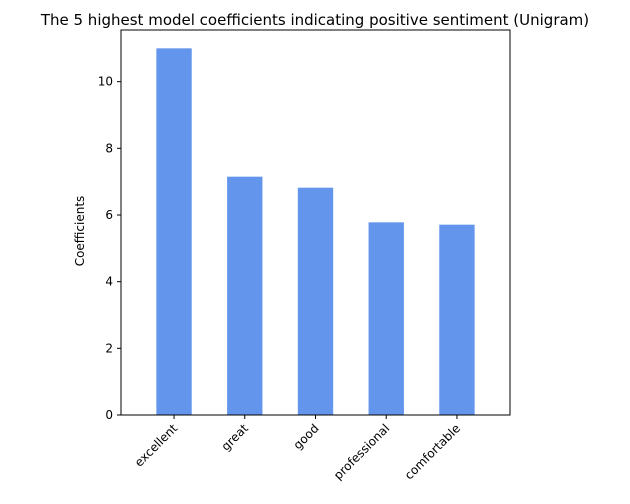 The height and width of the screenshot is (504, 630). Describe the element at coordinates (109, 148) in the screenshot. I see `y-tick-label: 8` at that location.